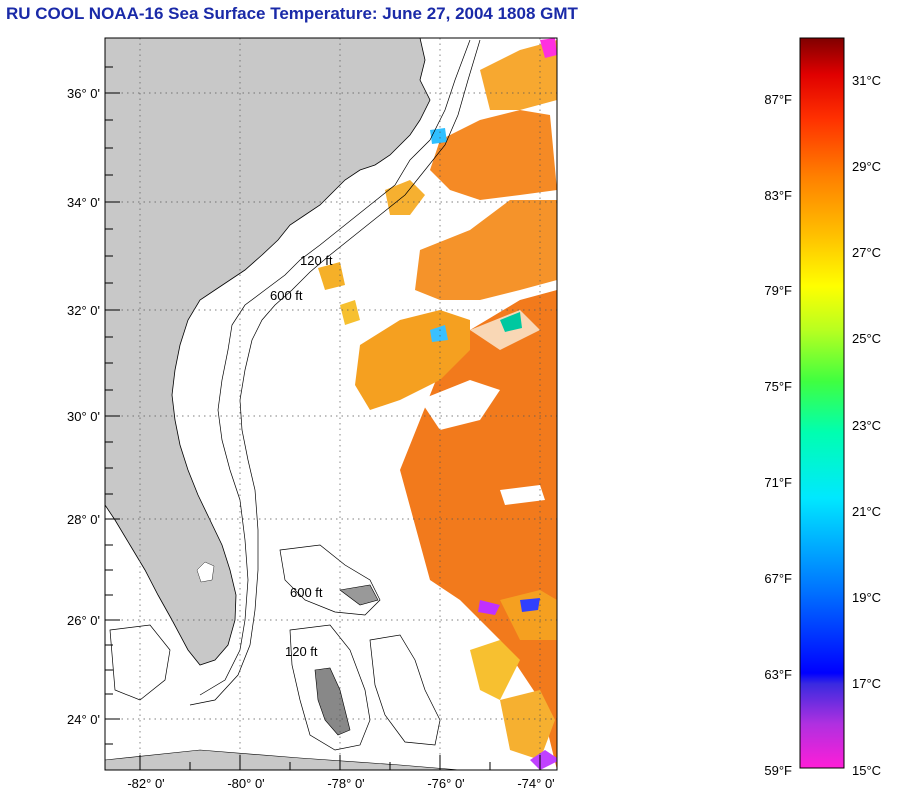  What do you see at coordinates (866, 252) in the screenshot?
I see `cb-c-27: 27°C` at bounding box center [866, 252].